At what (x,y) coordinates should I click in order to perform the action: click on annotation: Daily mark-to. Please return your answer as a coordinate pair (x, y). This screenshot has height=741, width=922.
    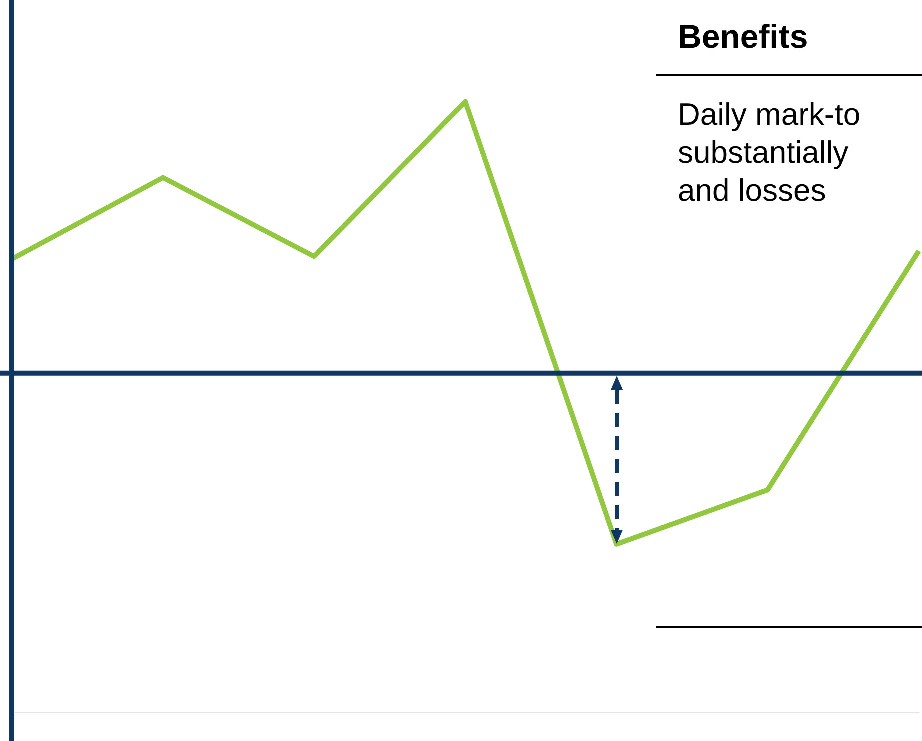
    Looking at the image, I should click on (769, 115).